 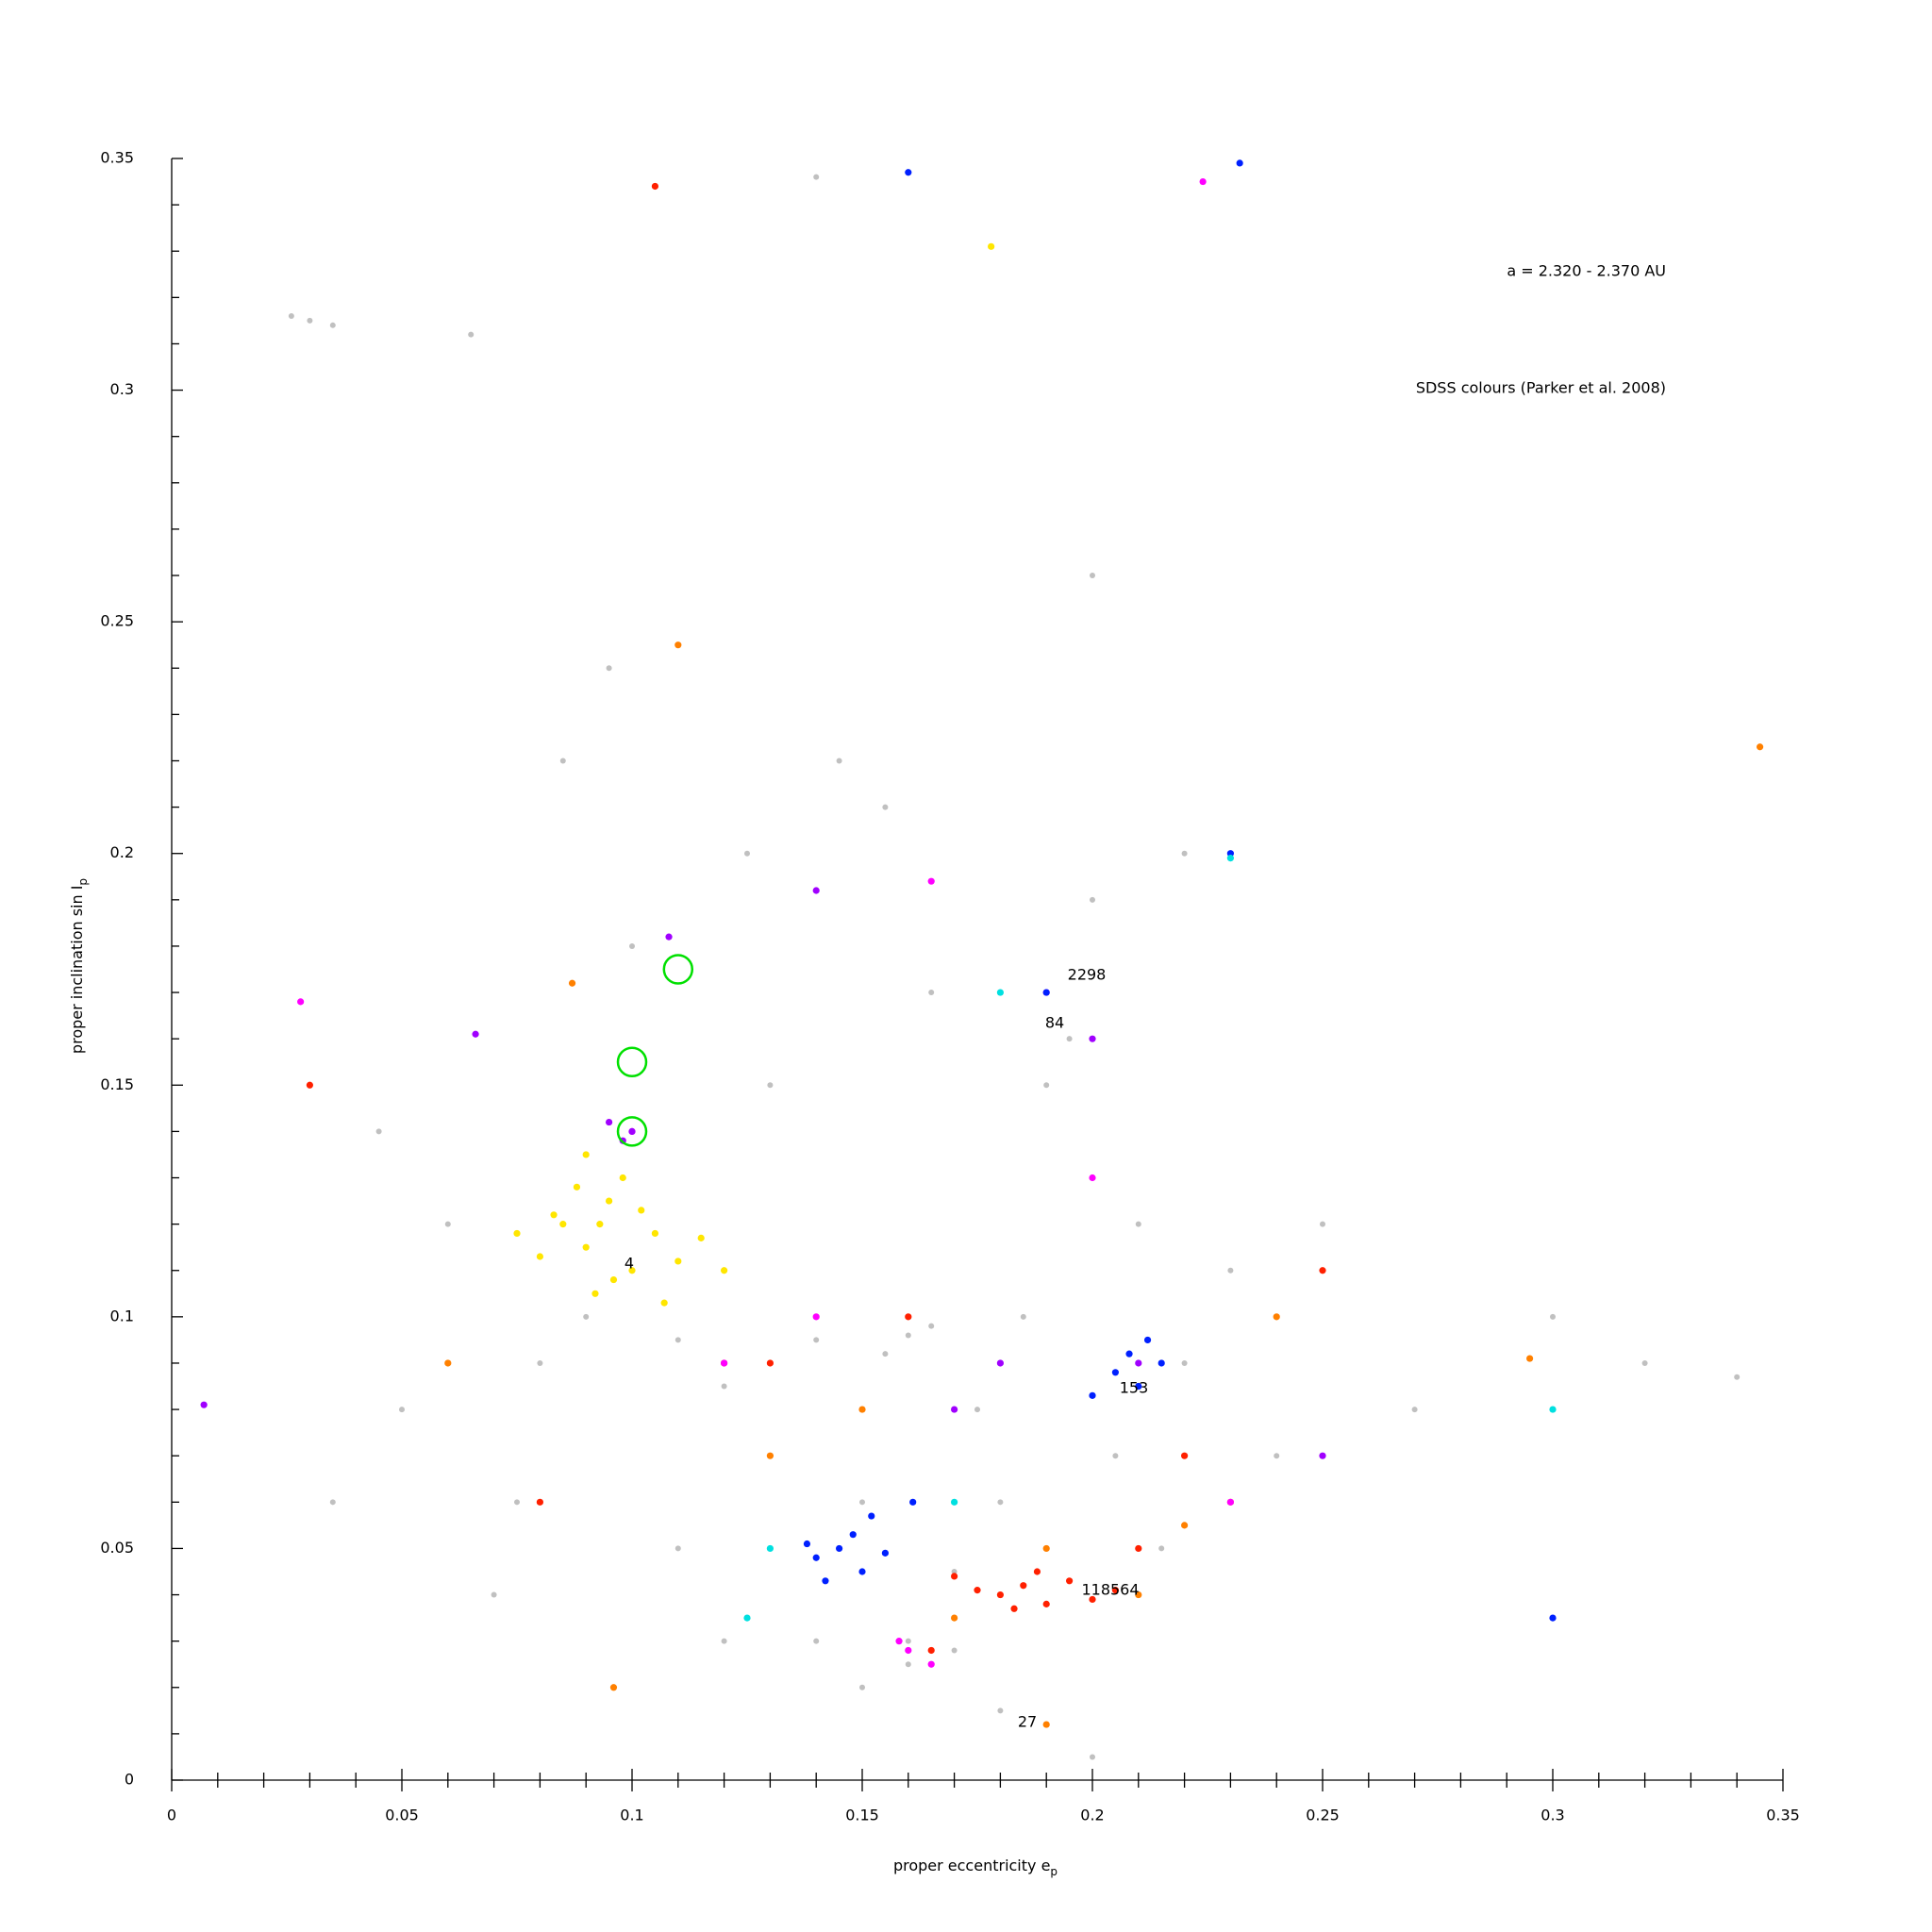 What do you see at coordinates (83, 882) in the screenshot?
I see `y-axis-title-sub: p` at bounding box center [83, 882].